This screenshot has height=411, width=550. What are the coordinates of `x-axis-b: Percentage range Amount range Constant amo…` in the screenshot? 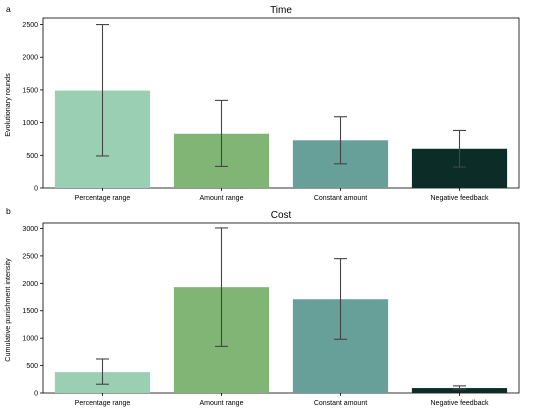 It's located at (282, 400).